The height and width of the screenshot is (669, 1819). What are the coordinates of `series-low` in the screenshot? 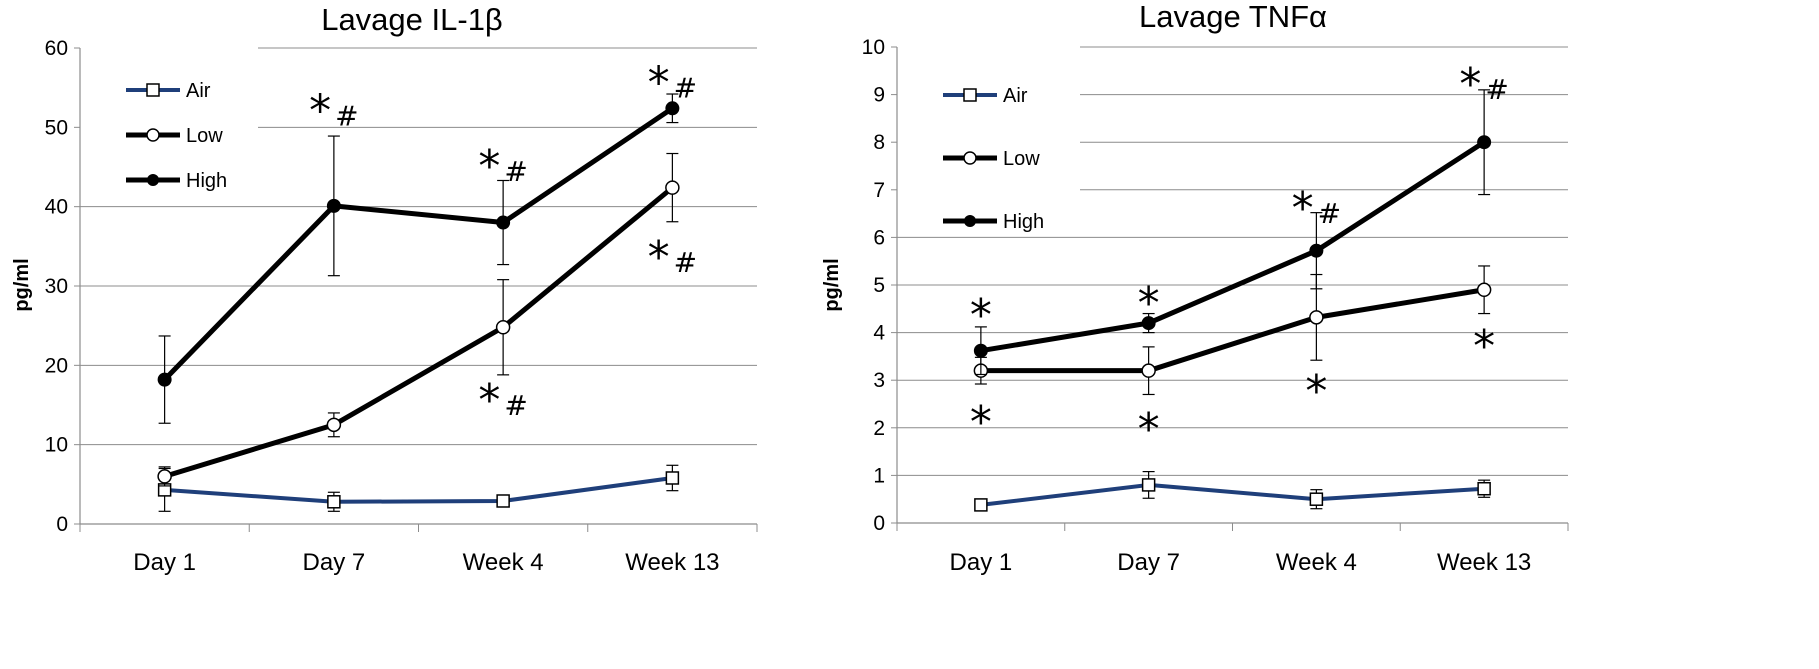 It's located at (418, 319).